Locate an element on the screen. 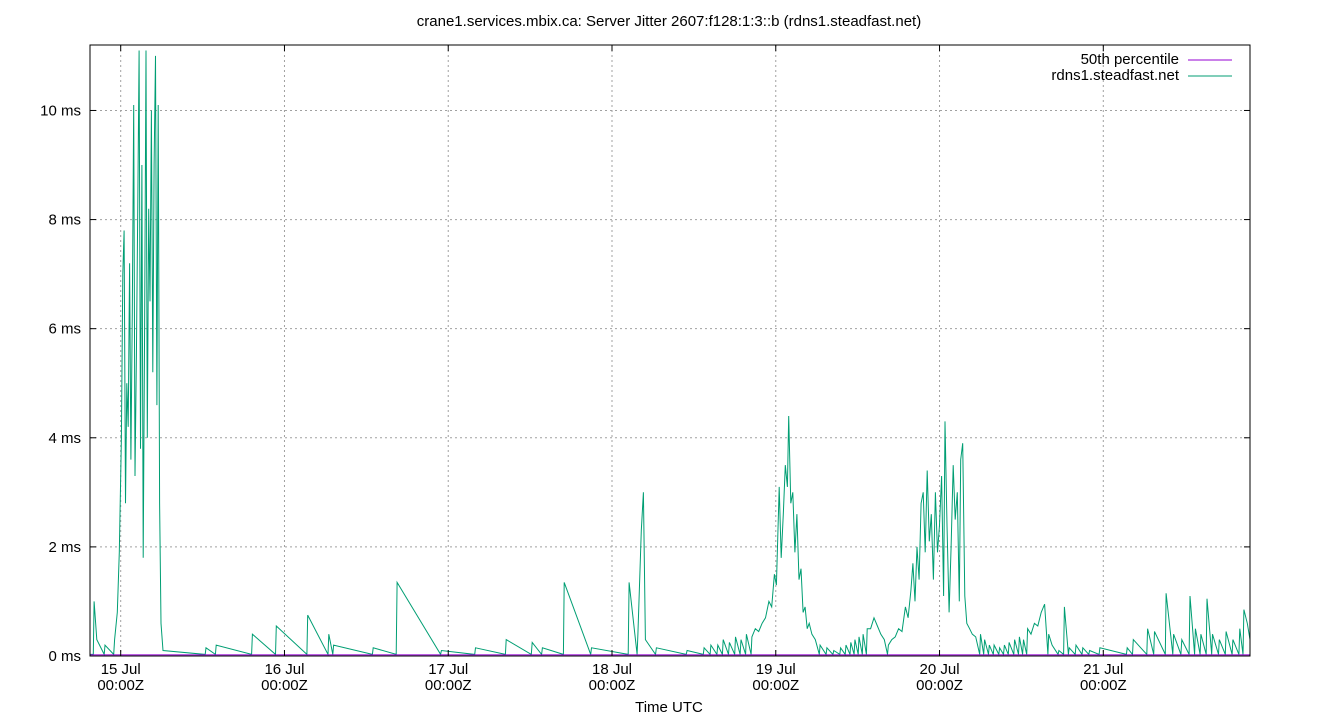 This screenshot has width=1340, height=720. x-tick-label-date: 15 Jul is located at coordinates (121, 669).